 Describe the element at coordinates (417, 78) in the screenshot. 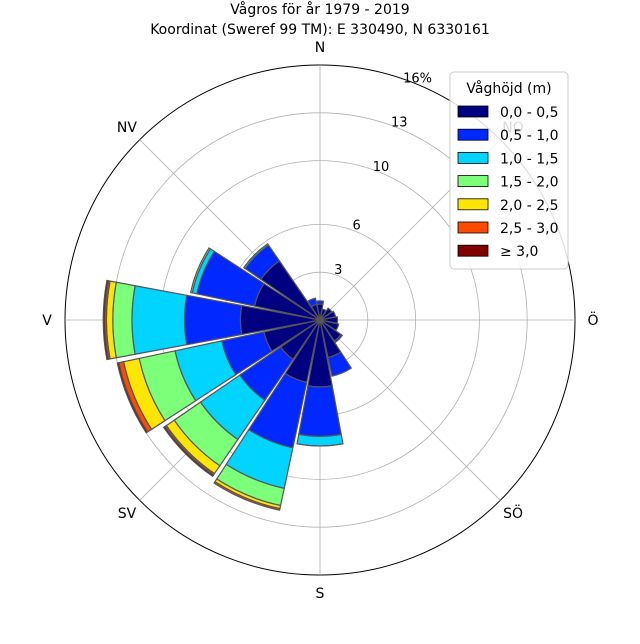

I see `radial-tick-label-16: 16%` at that location.